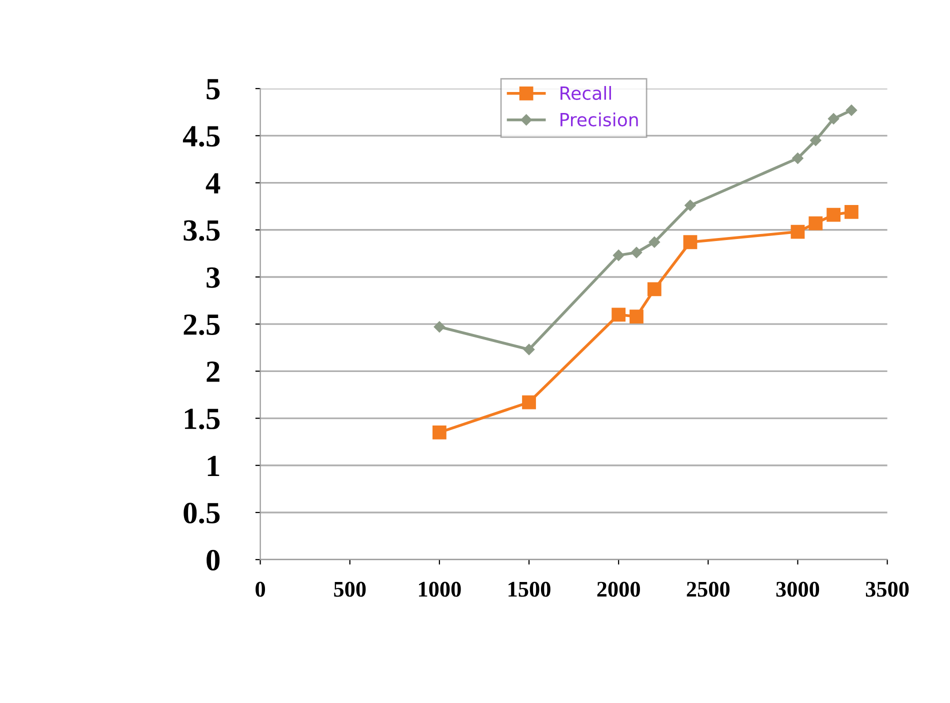 The width and height of the screenshot is (950, 703). I want to click on y-tick-label: 4, so click(213, 183).